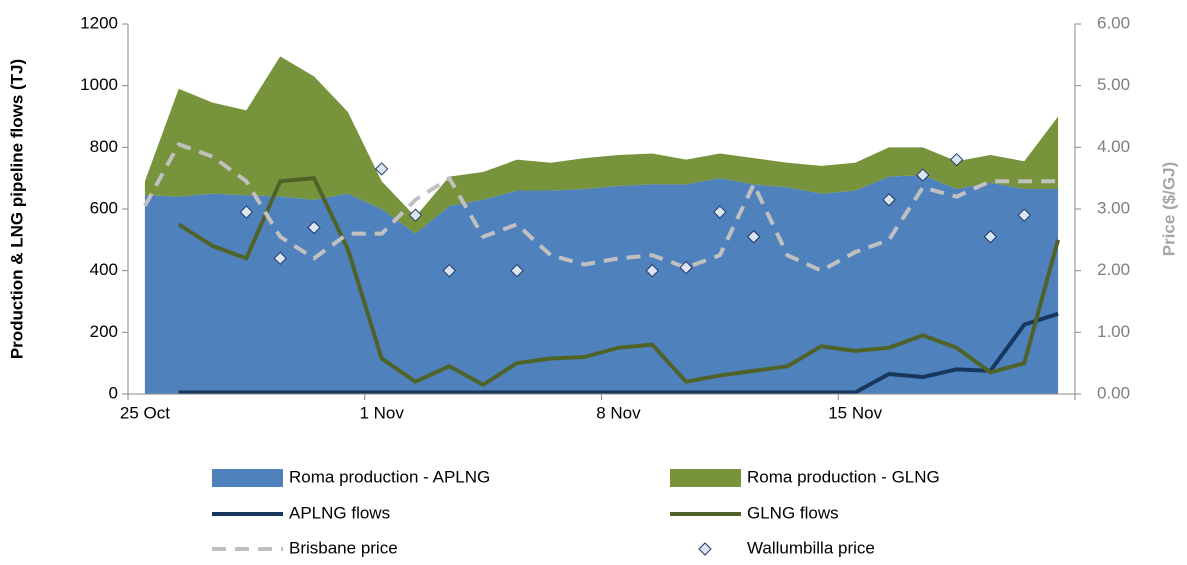  I want to click on legend-label: APLNG flows, so click(339, 512).